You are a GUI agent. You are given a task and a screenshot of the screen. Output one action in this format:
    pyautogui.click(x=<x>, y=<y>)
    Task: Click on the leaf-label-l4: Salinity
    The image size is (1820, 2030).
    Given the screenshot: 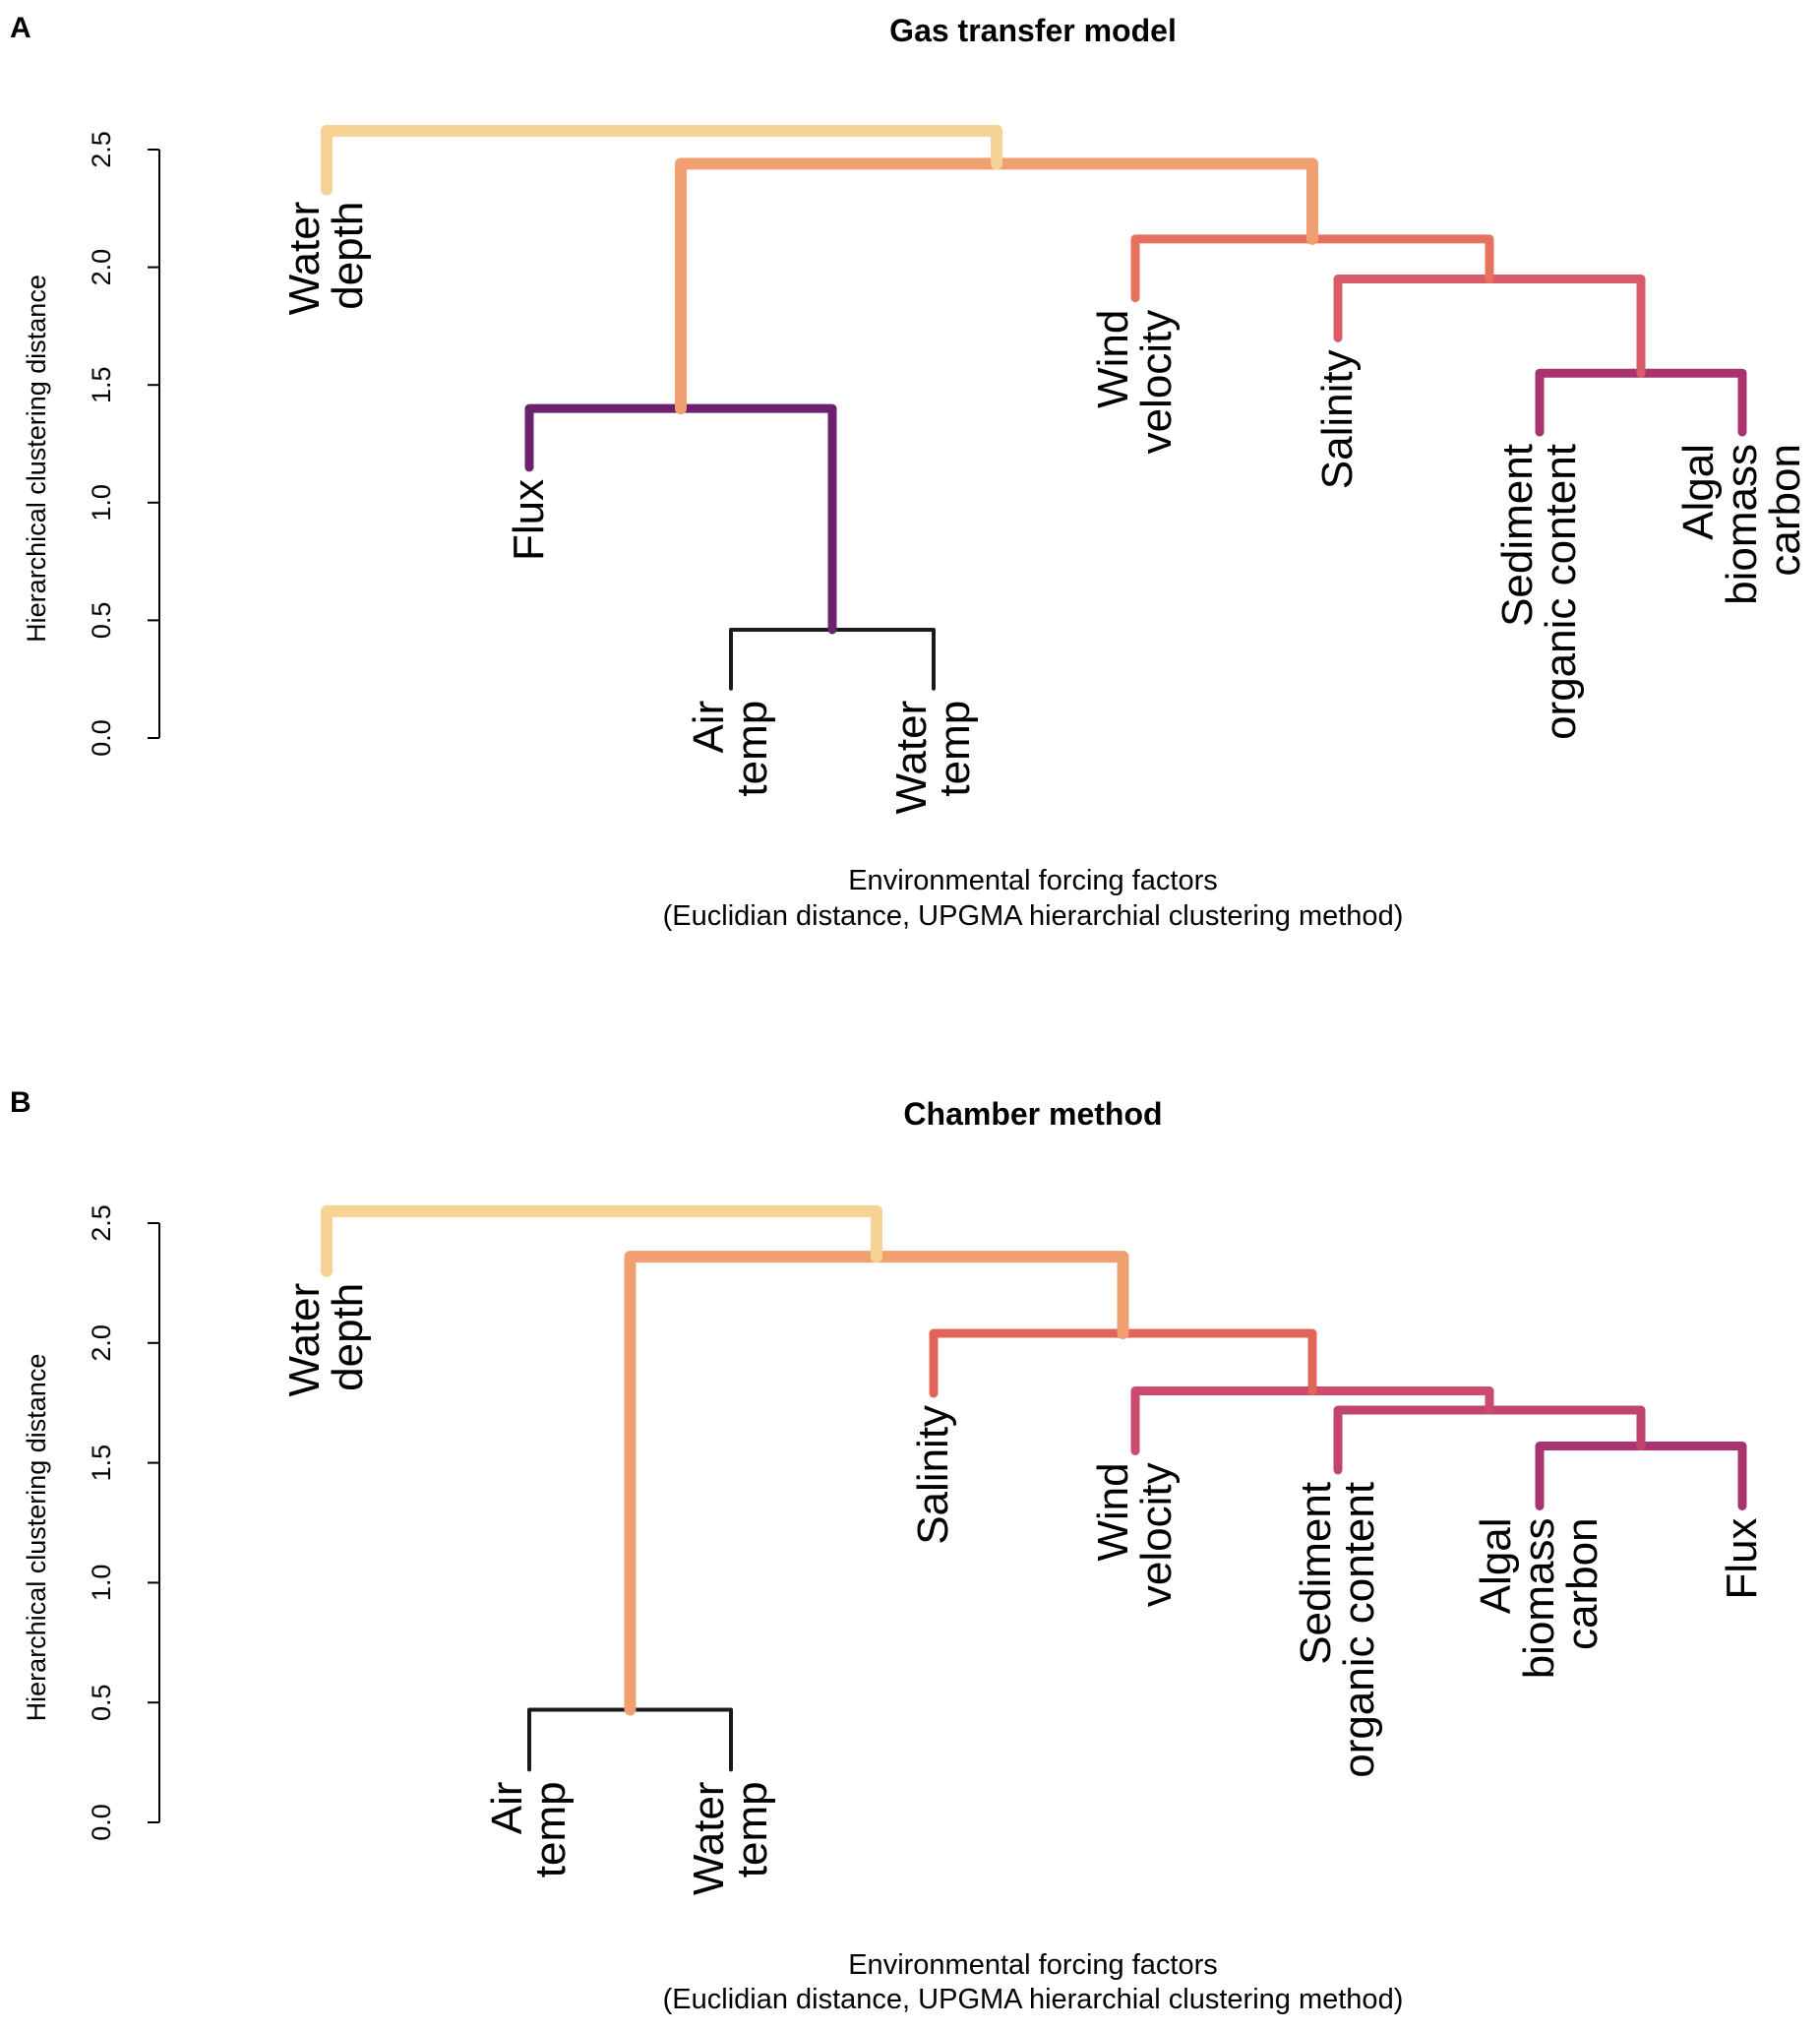 What is the action you would take?
    pyautogui.click(x=933, y=1475)
    